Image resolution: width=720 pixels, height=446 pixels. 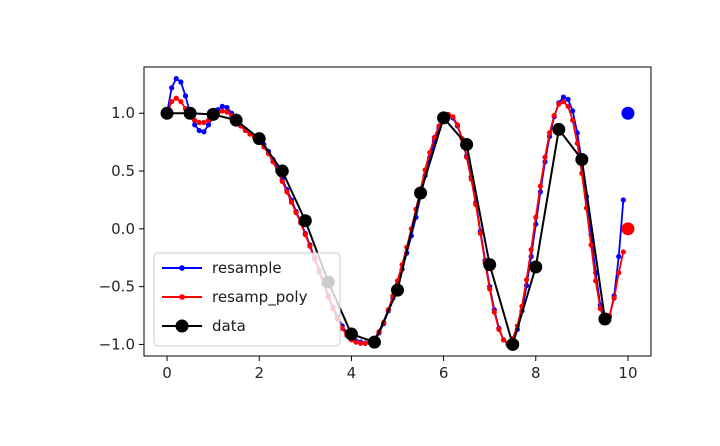 What do you see at coordinates (628, 229) in the screenshot?
I see `endpoint-resamp-poly` at bounding box center [628, 229].